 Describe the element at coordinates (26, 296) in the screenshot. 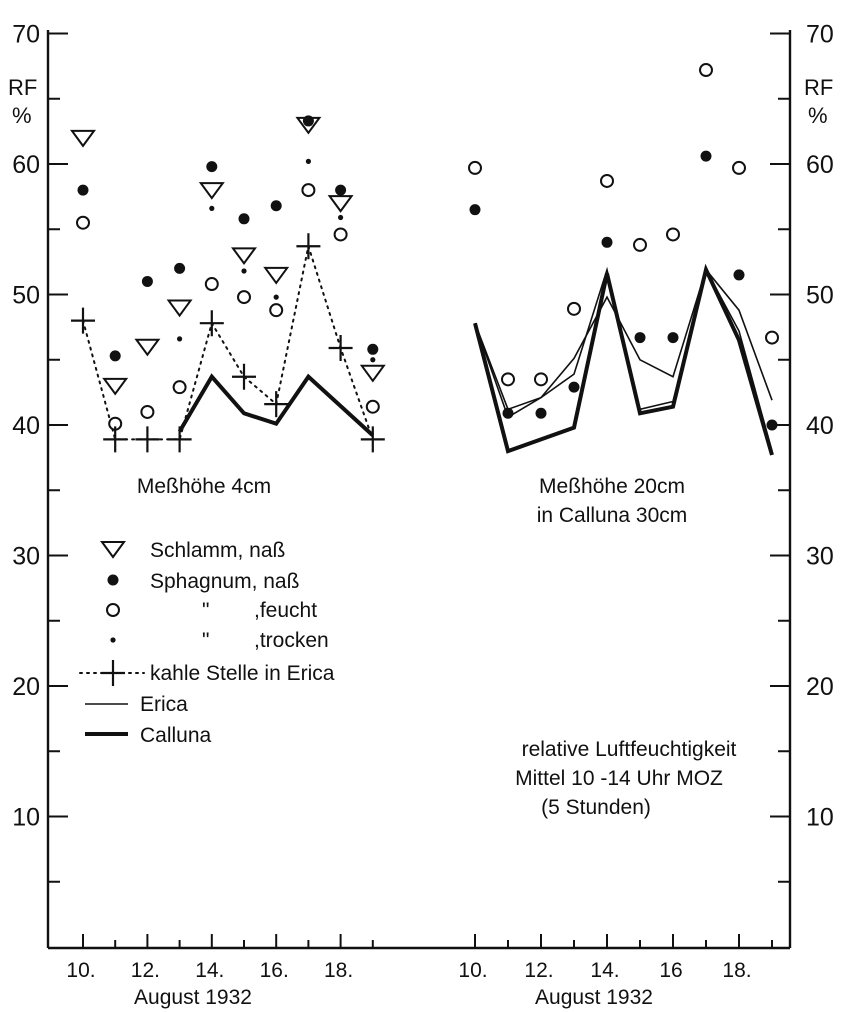

I see `y-tick-label-left: 50` at that location.